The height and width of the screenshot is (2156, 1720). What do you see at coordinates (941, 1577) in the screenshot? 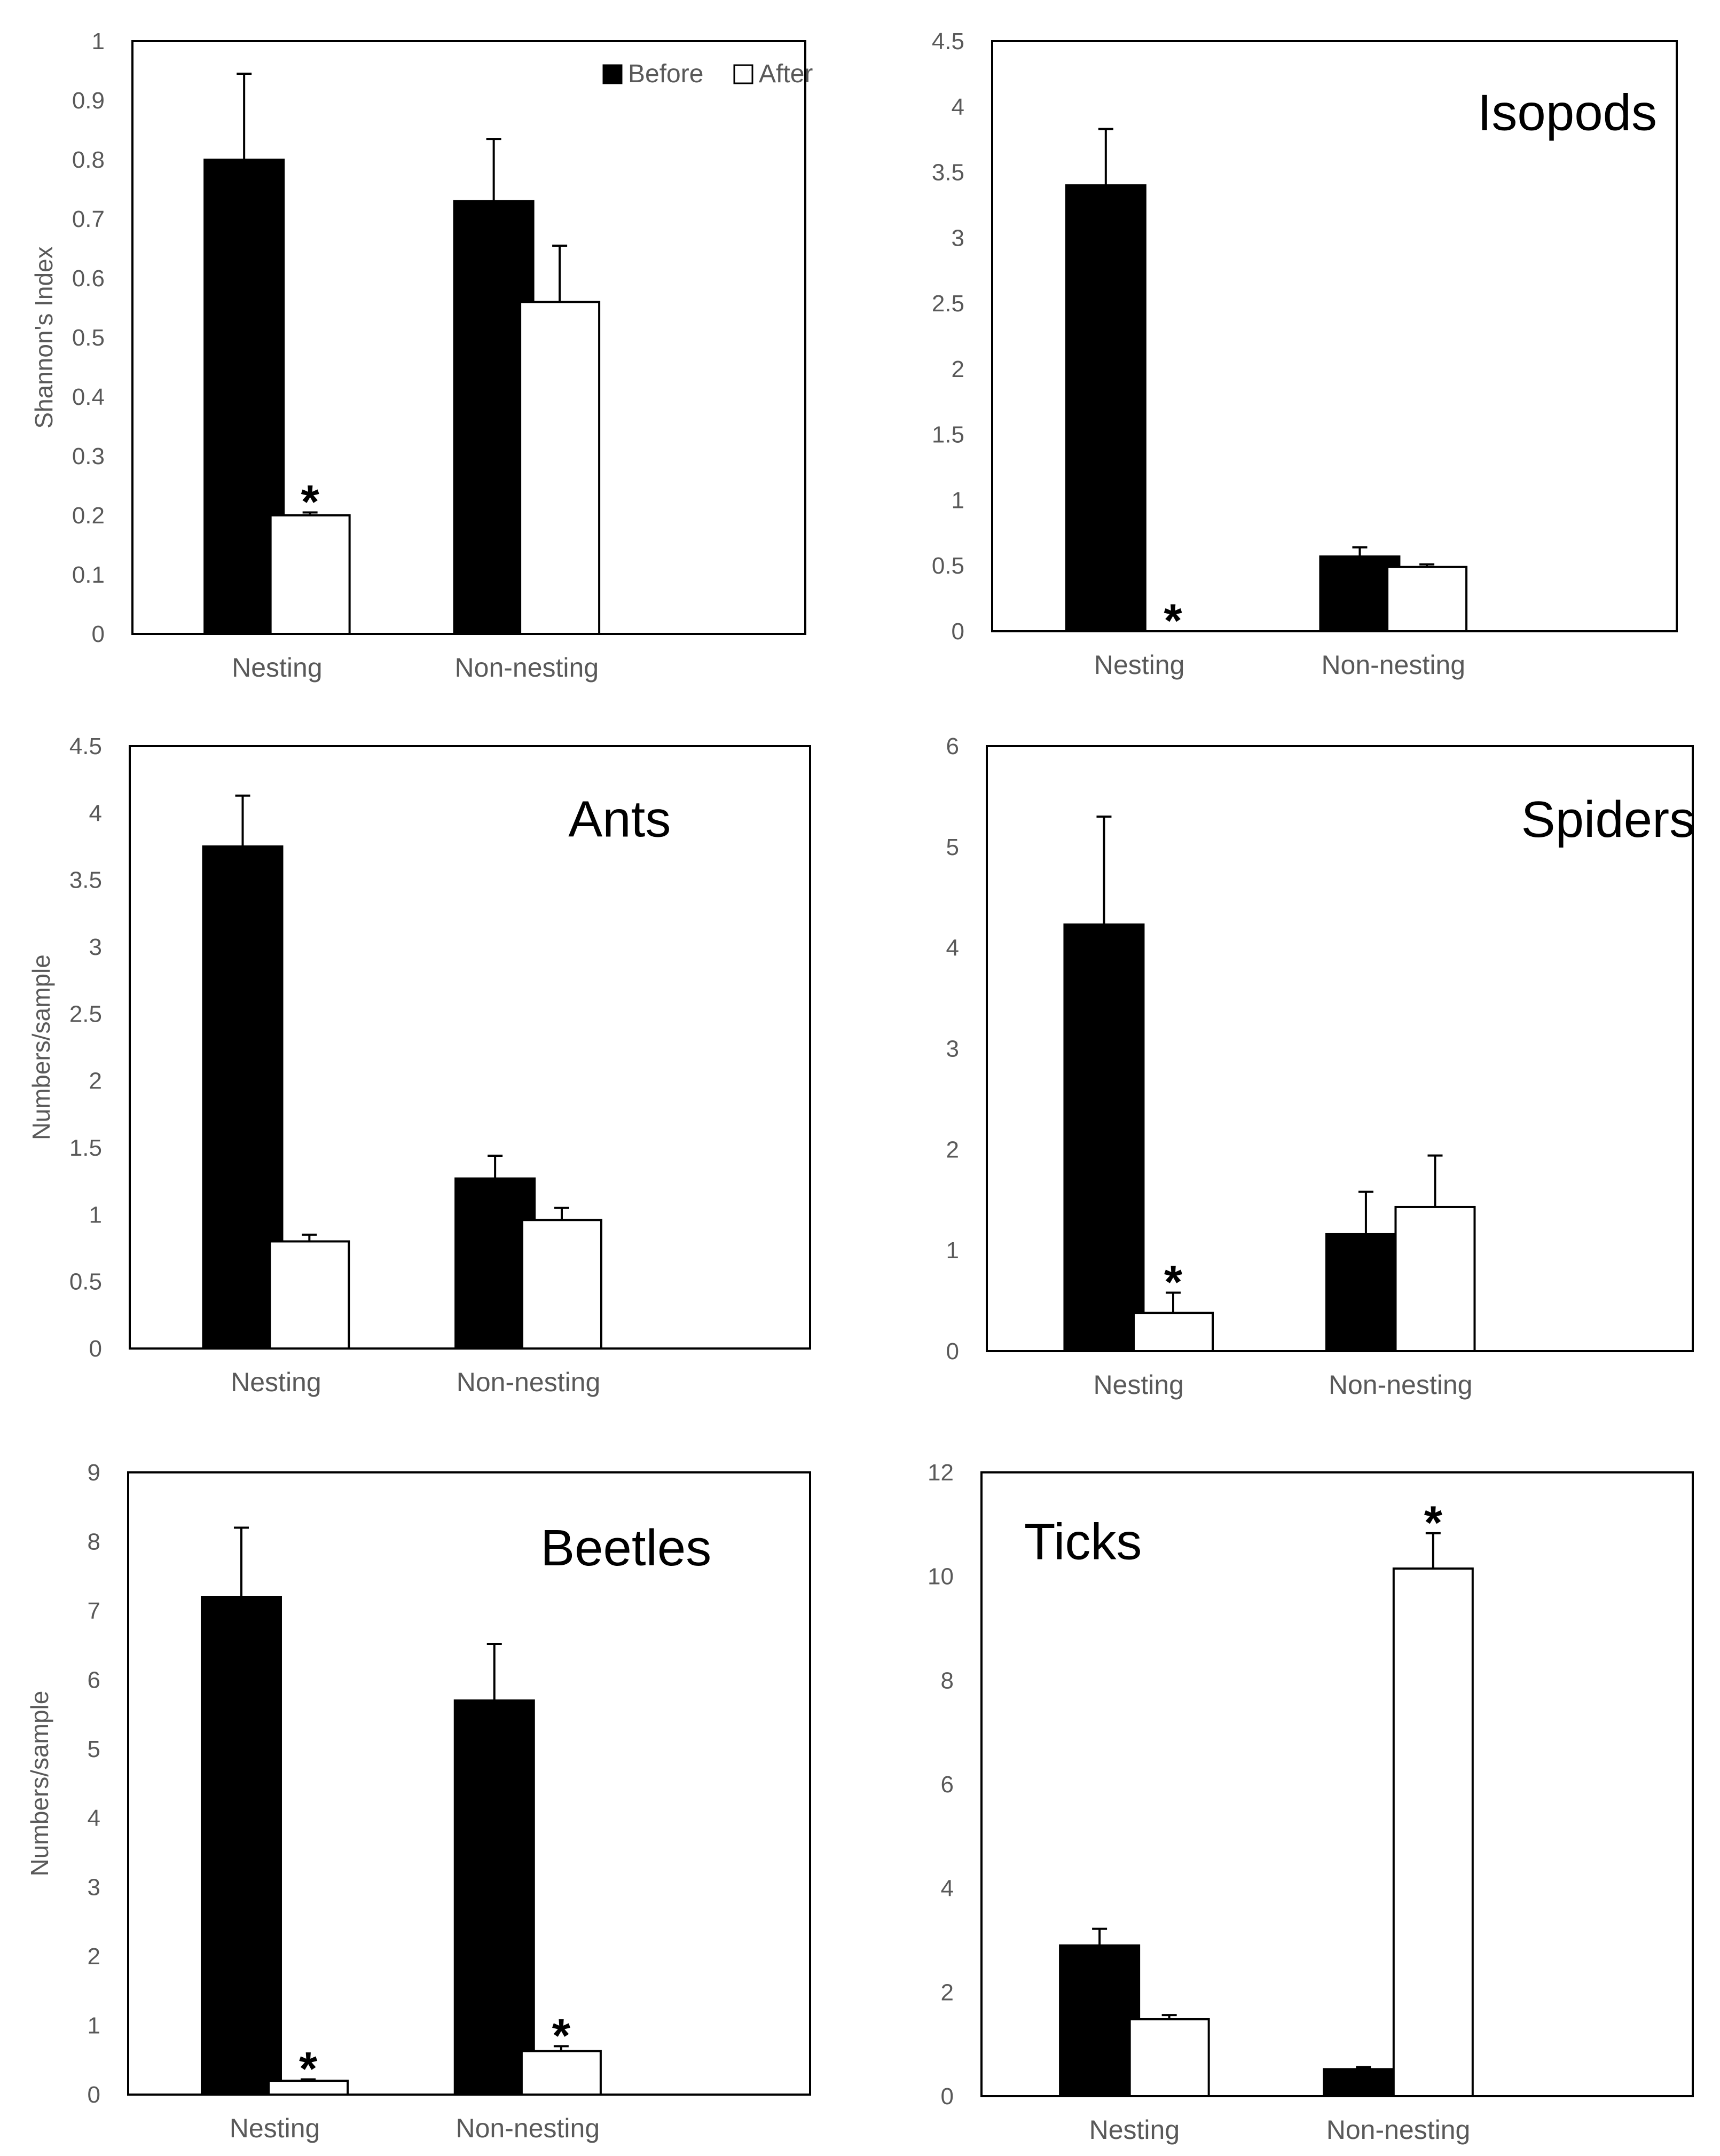
I see `y-tick-label: 10` at bounding box center [941, 1577].